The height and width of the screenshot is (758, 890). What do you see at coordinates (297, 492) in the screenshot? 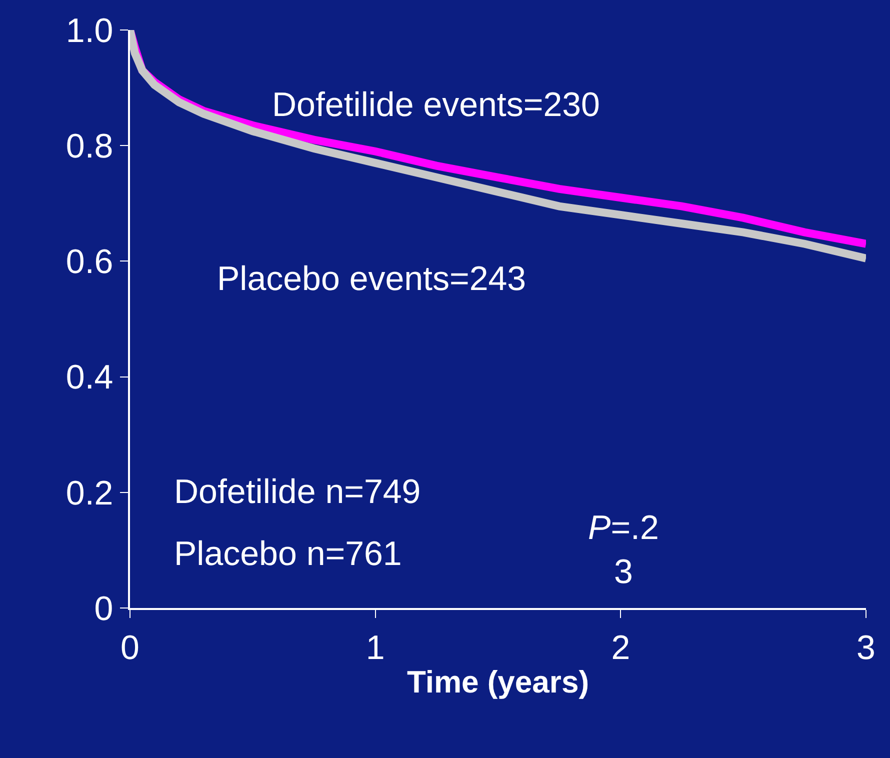
I see `annotation: Dofetilide n=749` at bounding box center [297, 492].